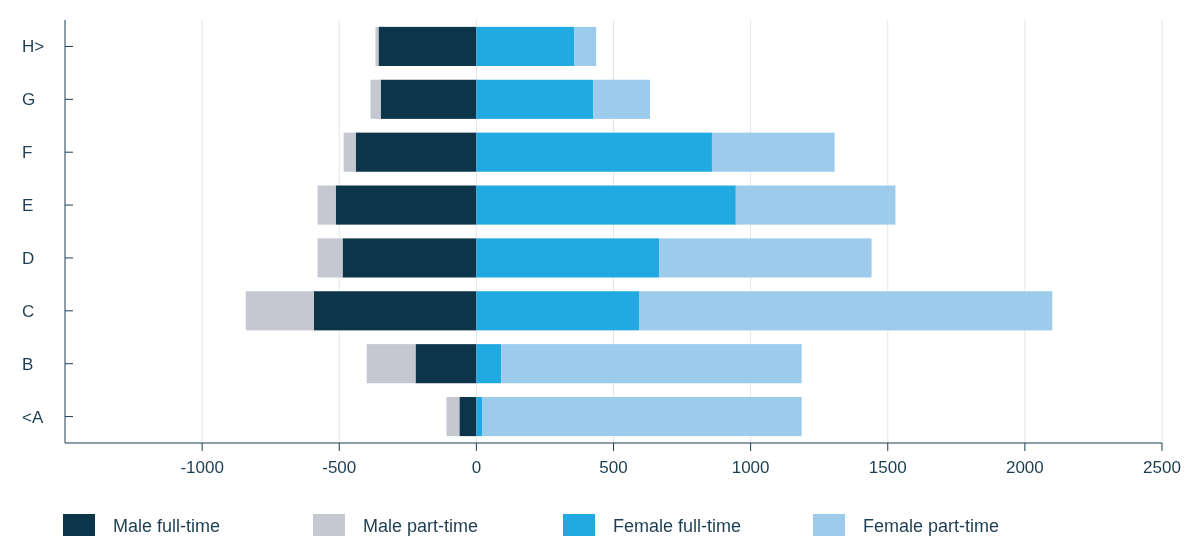 The height and width of the screenshot is (540, 1194). I want to click on x-tick-label: 1500, so click(887, 467).